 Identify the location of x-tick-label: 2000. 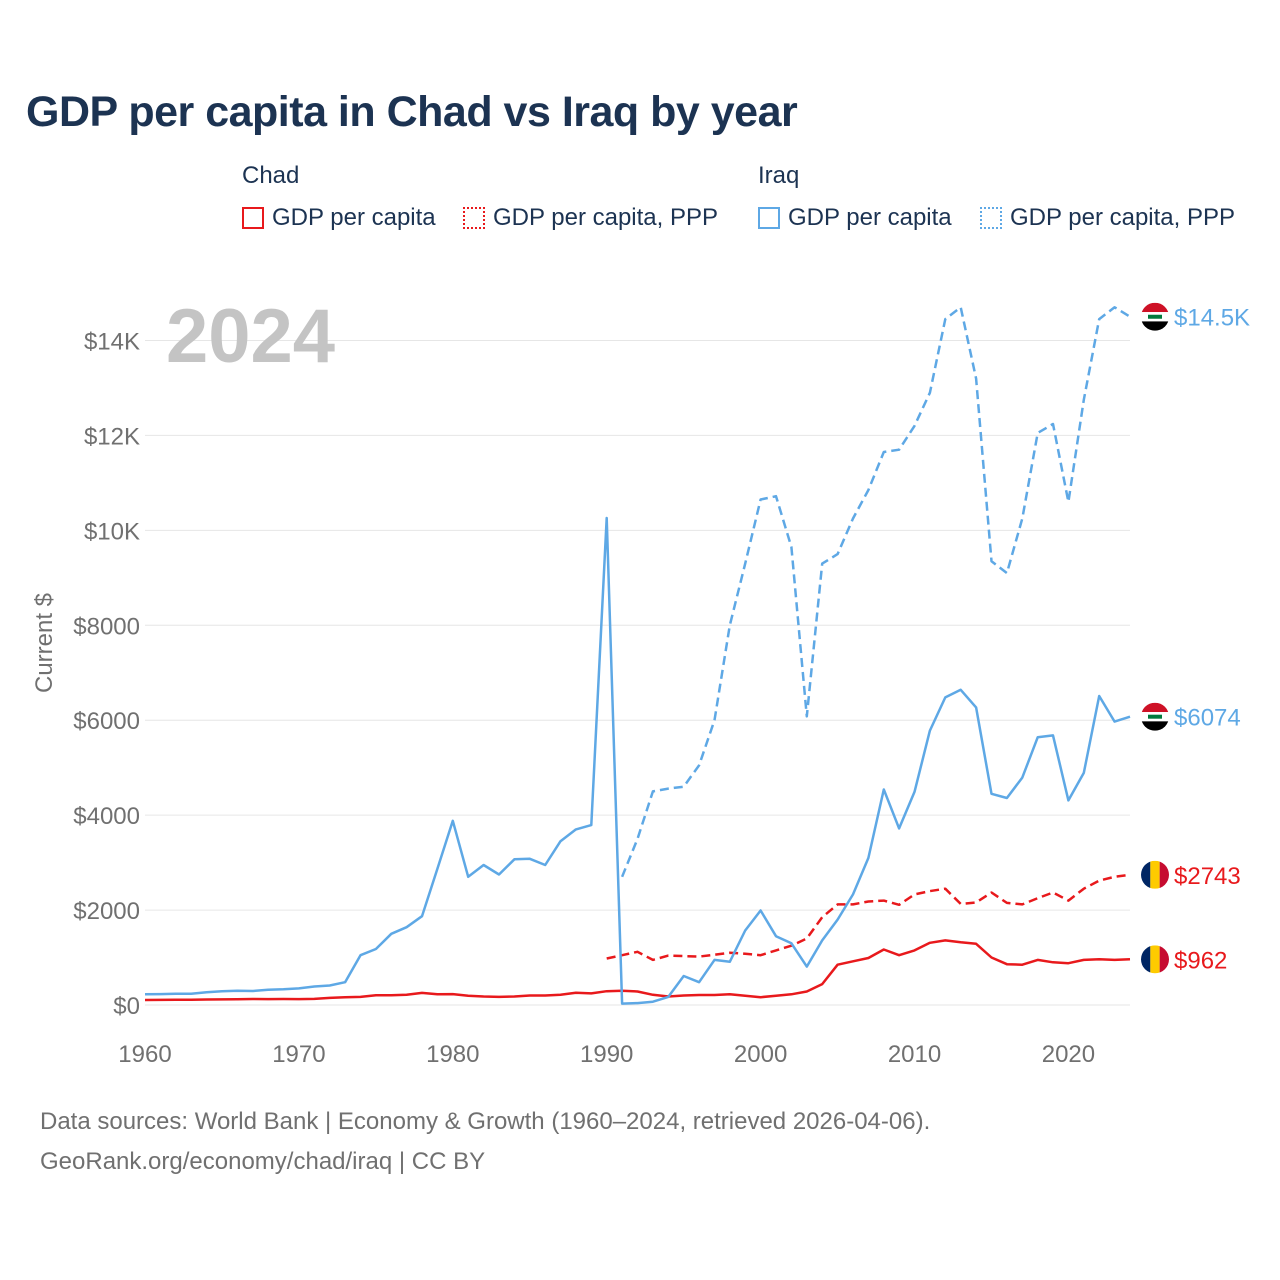
(760, 1054).